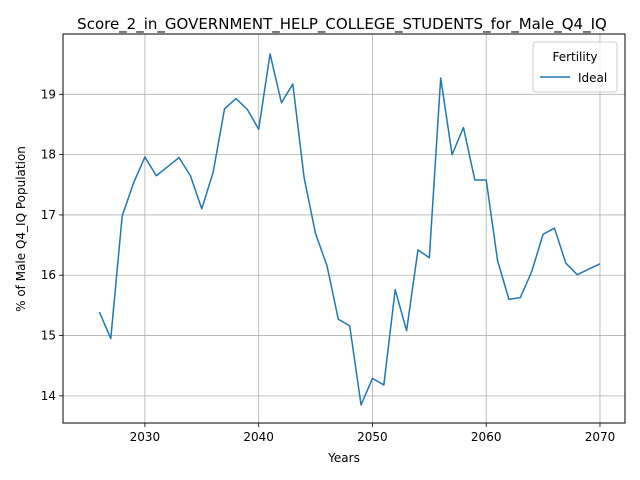 The width and height of the screenshot is (640, 480). I want to click on legend-title: Fertility, so click(574, 57).